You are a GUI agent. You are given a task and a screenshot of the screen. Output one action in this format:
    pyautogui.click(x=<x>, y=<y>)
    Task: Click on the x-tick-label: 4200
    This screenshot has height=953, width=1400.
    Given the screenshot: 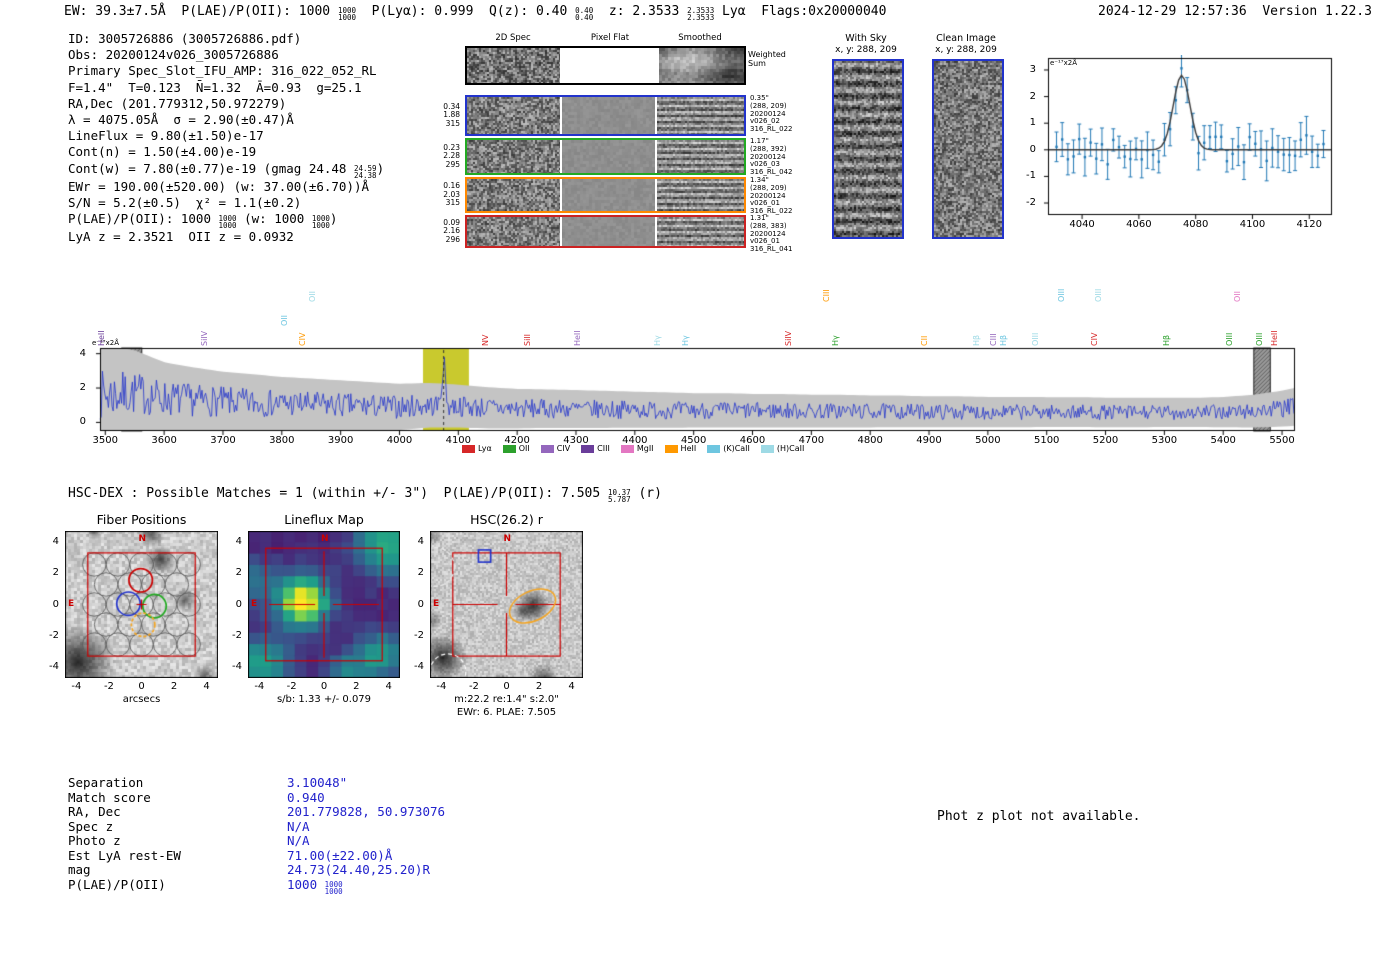 What is the action you would take?
    pyautogui.click(x=517, y=440)
    